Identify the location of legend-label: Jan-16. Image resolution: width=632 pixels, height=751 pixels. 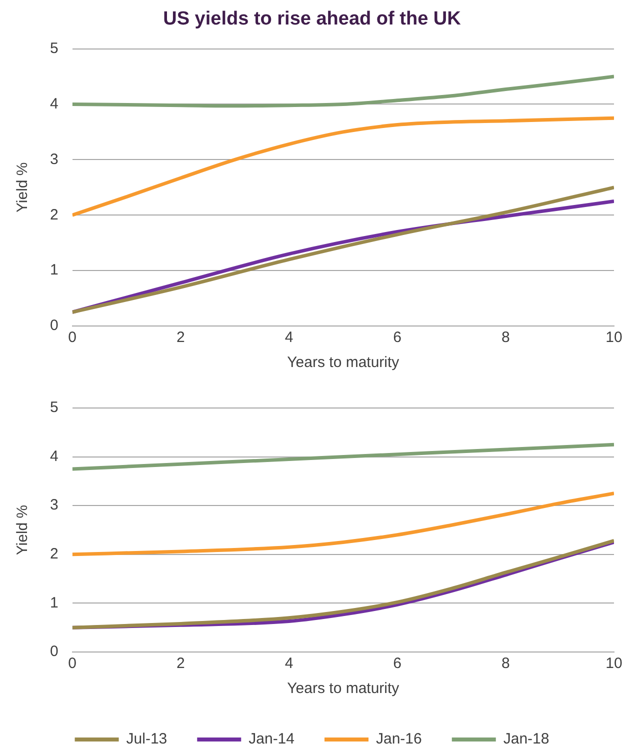
(399, 739).